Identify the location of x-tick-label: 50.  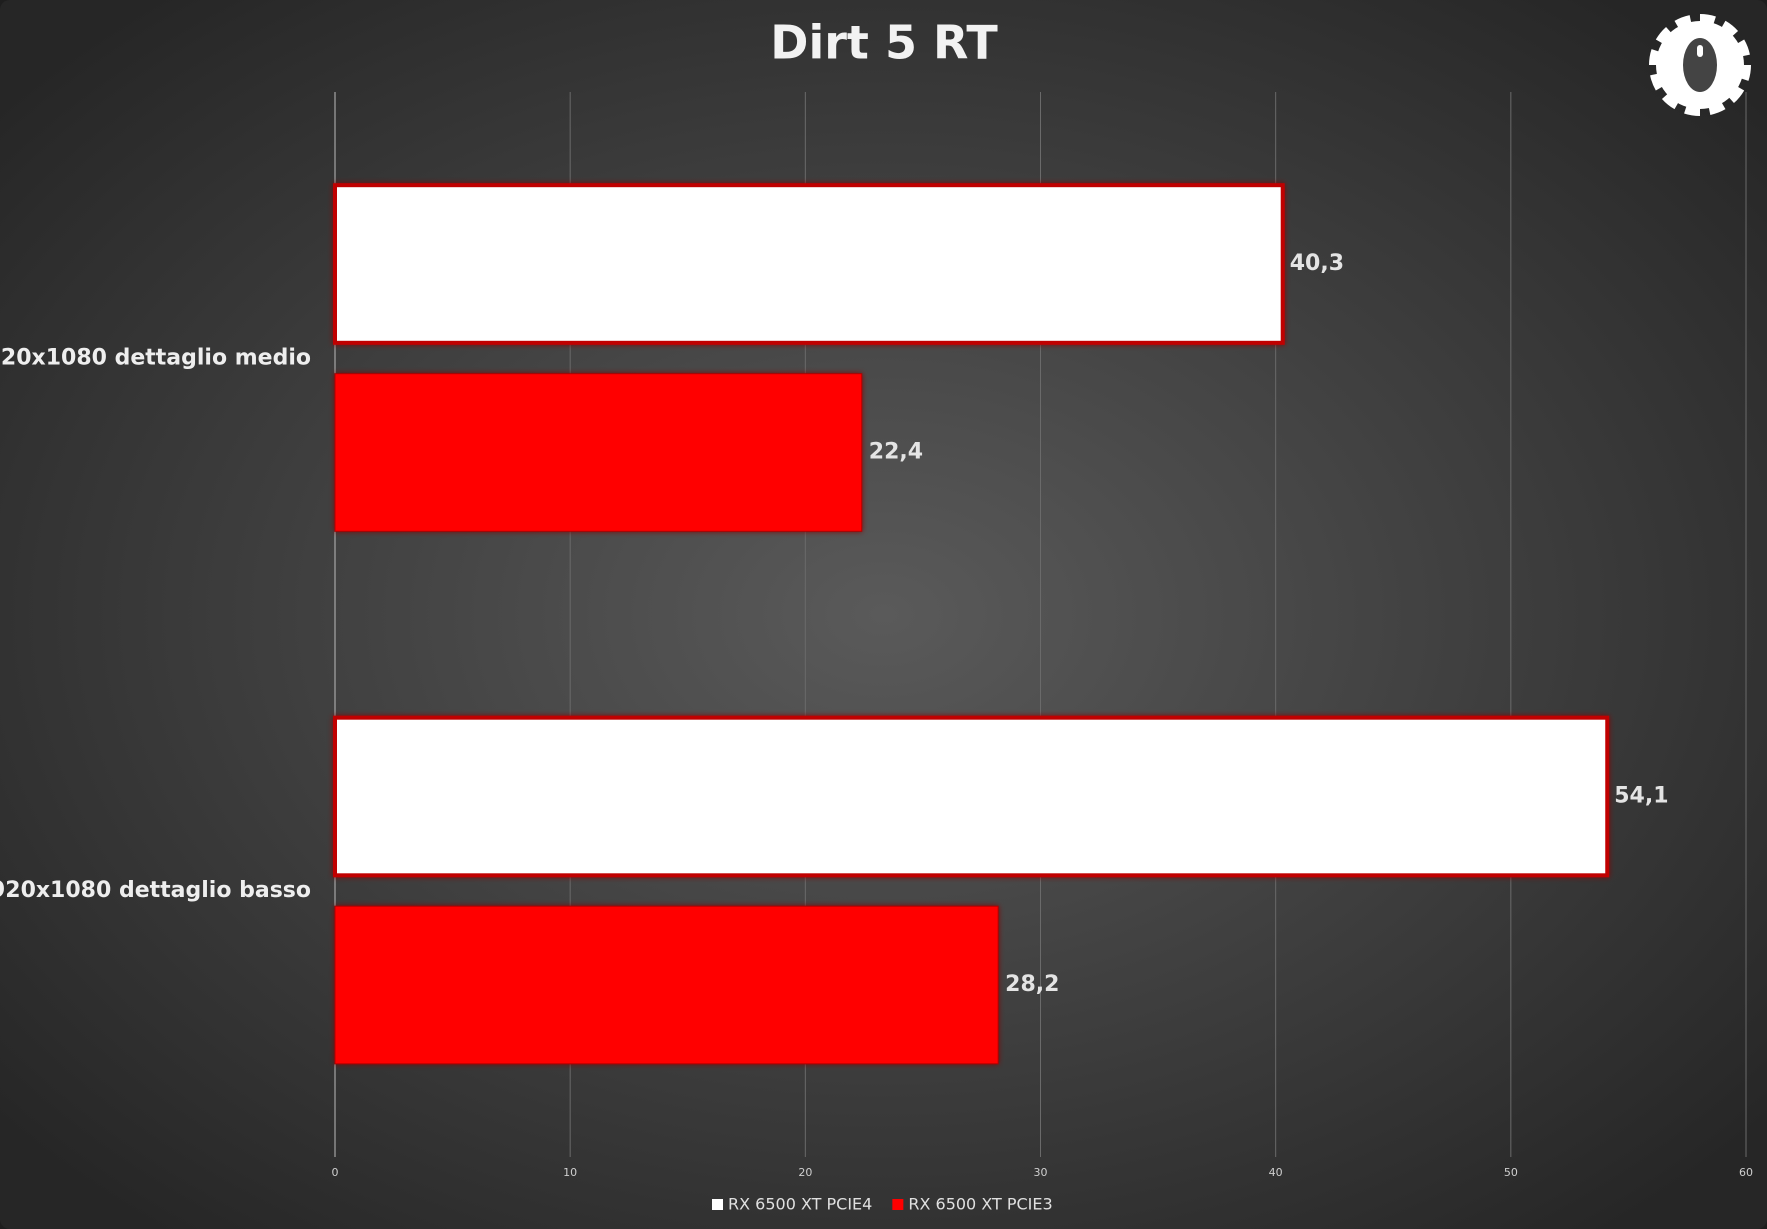
(1511, 1172).